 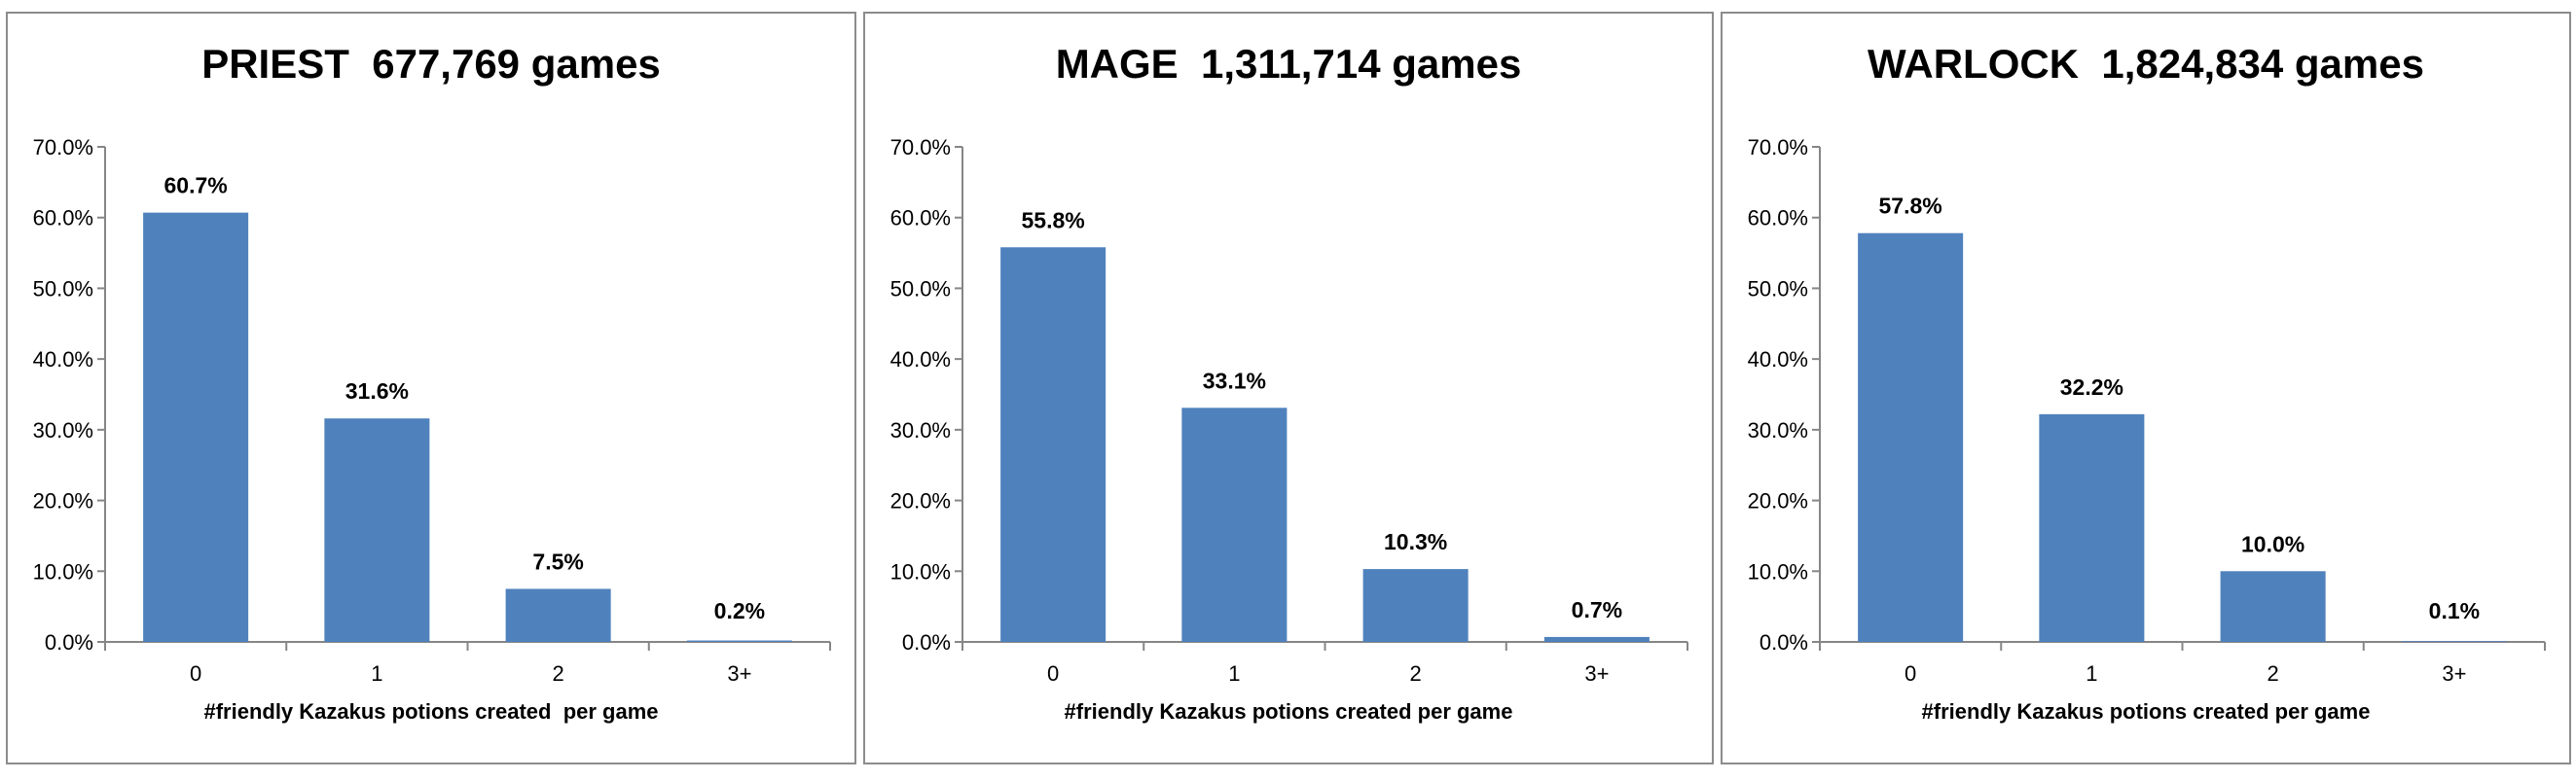 I want to click on chart-title: PRIEST 677,769 games, so click(x=431, y=64).